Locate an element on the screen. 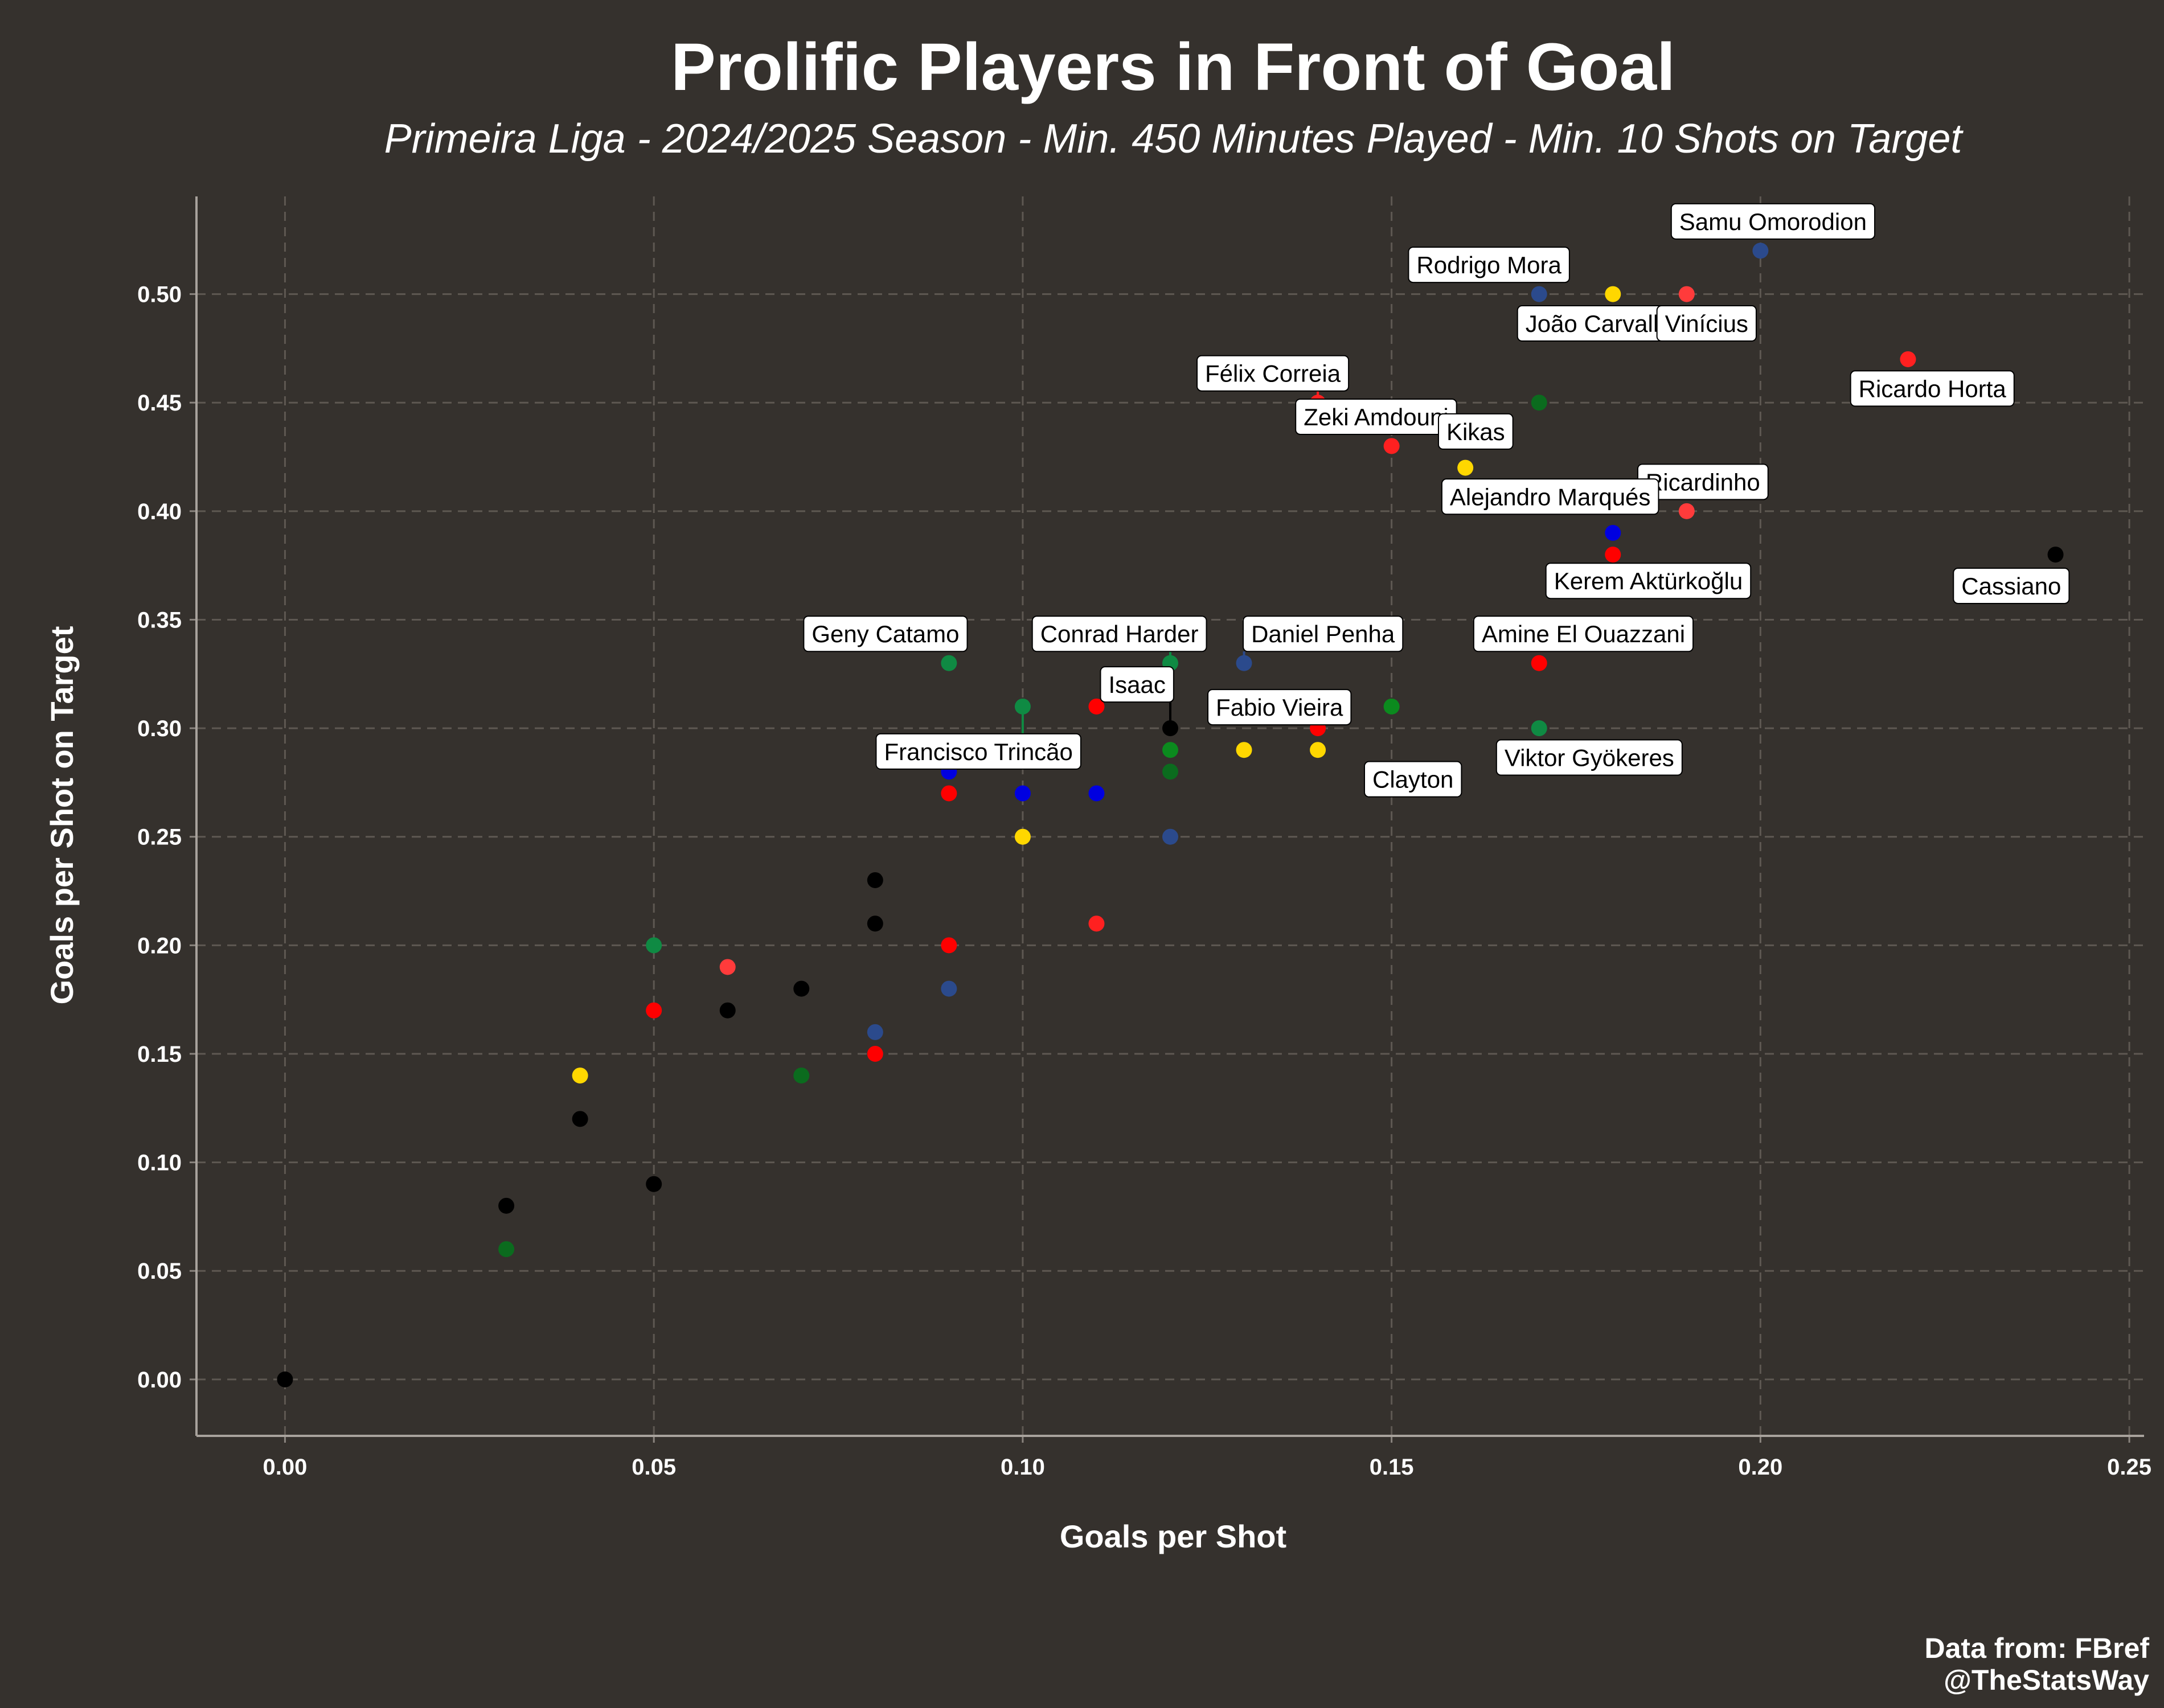 This screenshot has height=1708, width=2164. point-label-text: Samu Omorodion is located at coordinates (1773, 221).